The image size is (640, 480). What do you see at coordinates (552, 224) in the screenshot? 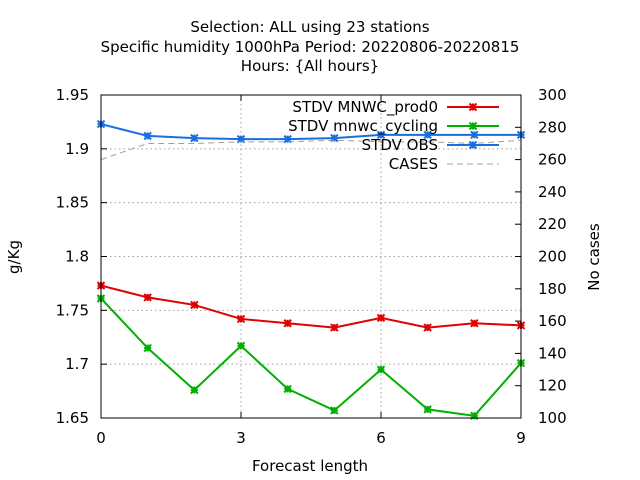
I see `y2-tick-label: 220` at bounding box center [552, 224].